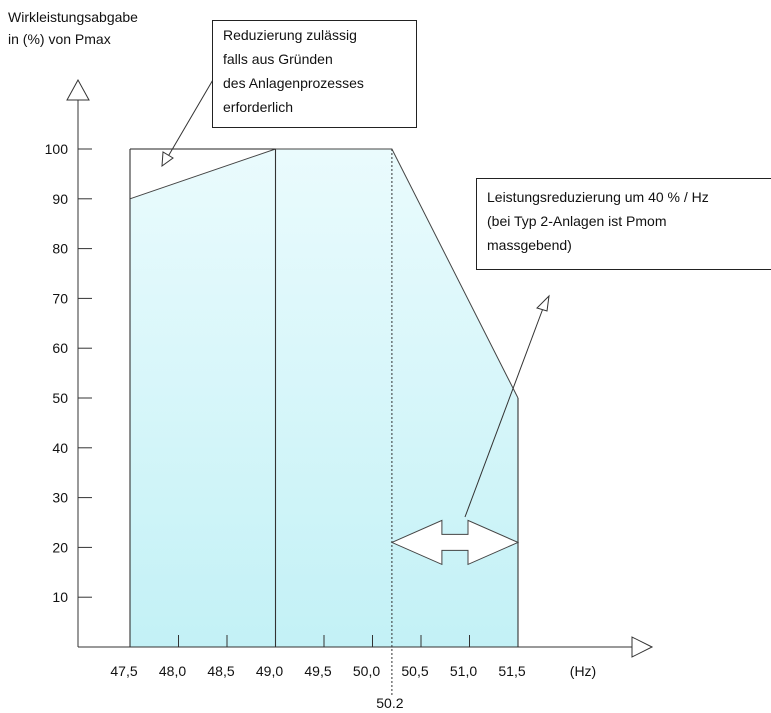 This screenshot has height=713, width=771. What do you see at coordinates (278, 59) in the screenshot?
I see `annotation-line: falls aus Gründen` at bounding box center [278, 59].